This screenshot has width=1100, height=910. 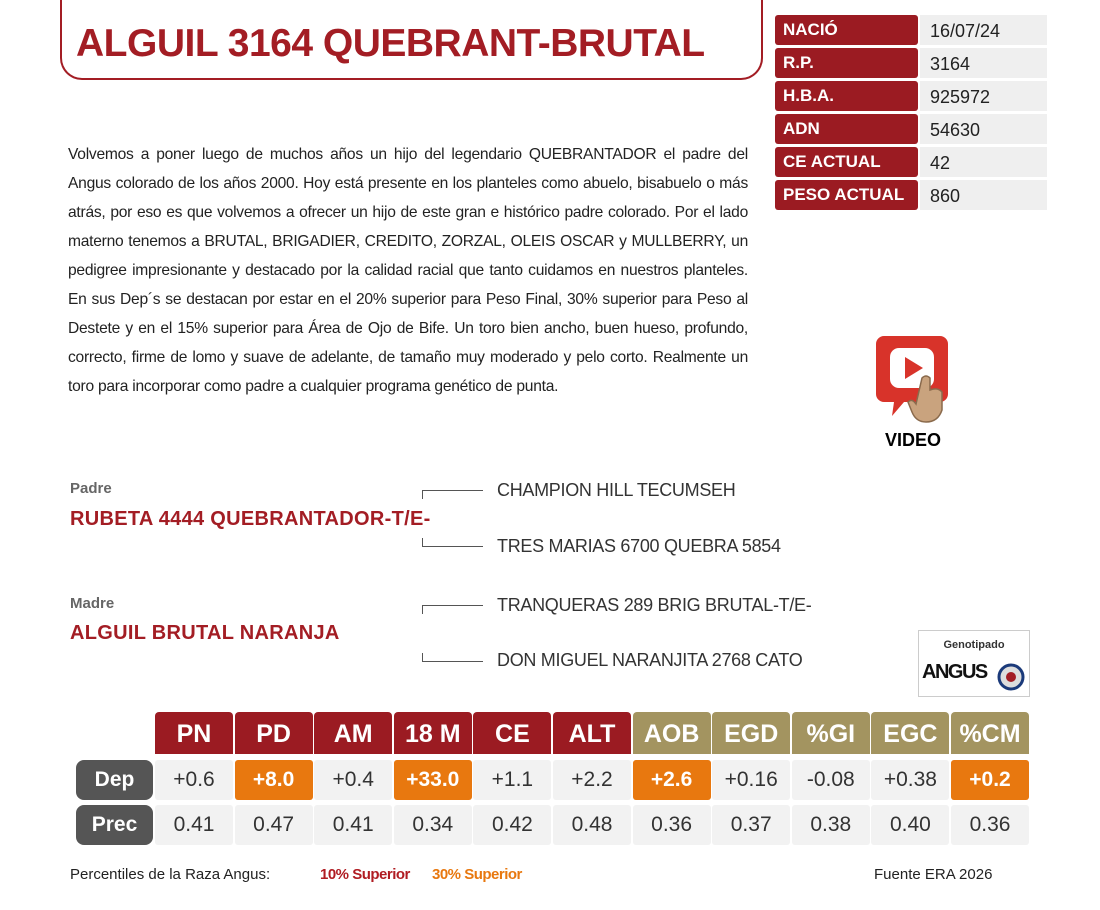 What do you see at coordinates (616, 490) in the screenshot?
I see `grandparent: CHAMPION HILL TECUMSEH` at bounding box center [616, 490].